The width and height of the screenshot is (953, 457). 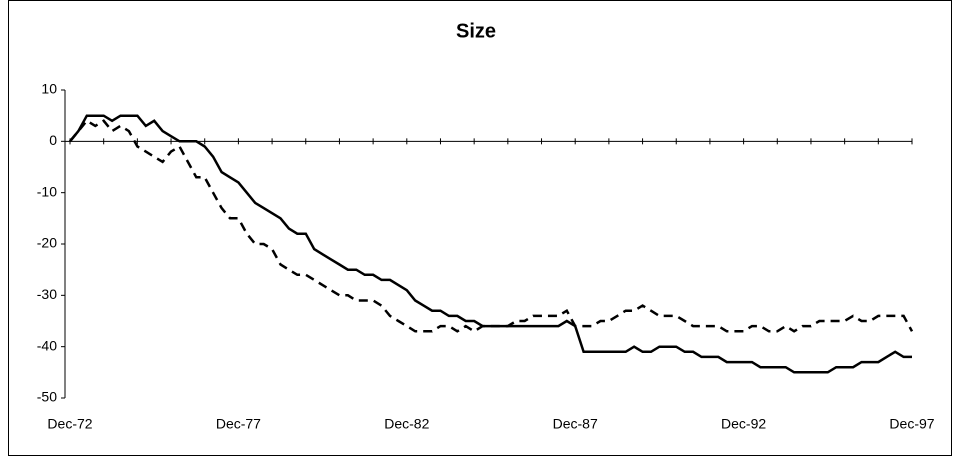 What do you see at coordinates (69, 424) in the screenshot?
I see `x-tick-label: Dec-72` at bounding box center [69, 424].